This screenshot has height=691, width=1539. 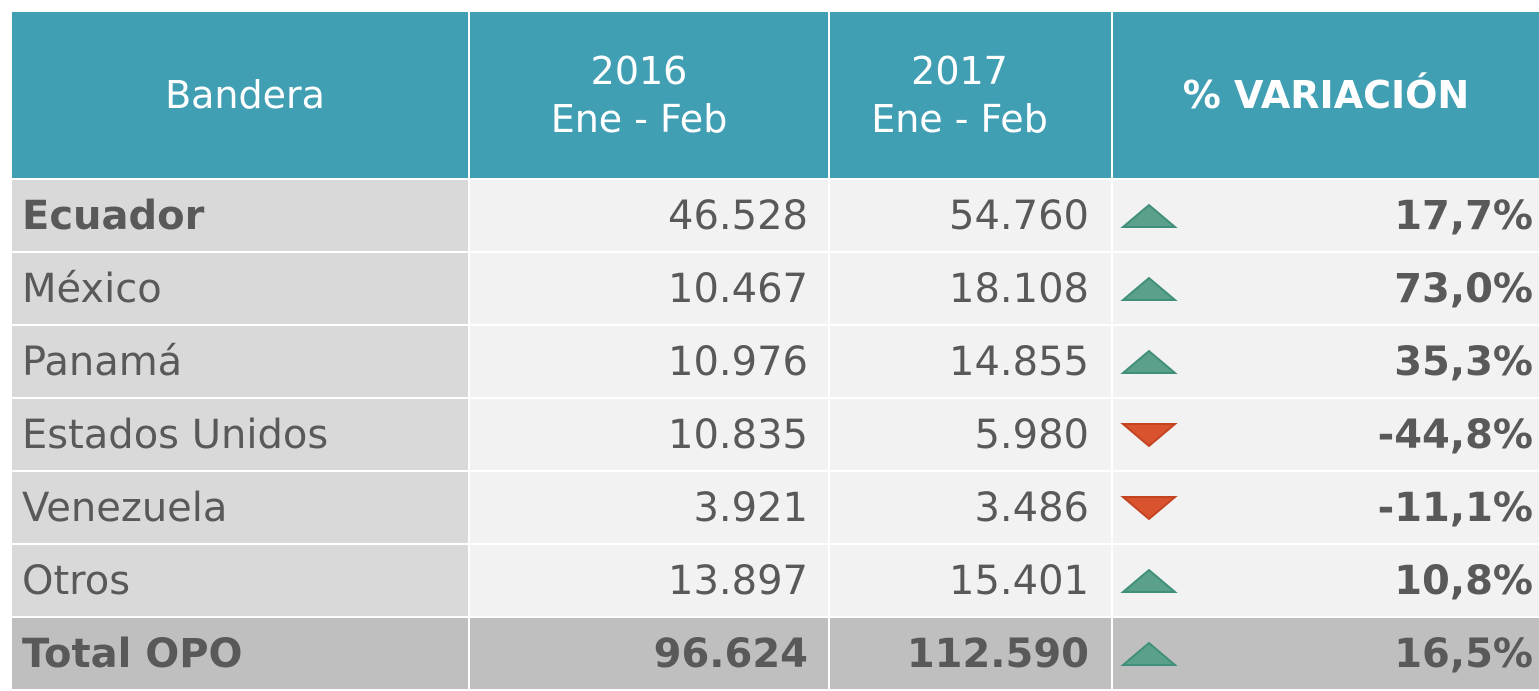 What do you see at coordinates (650, 435) in the screenshot?
I see `y2016-cell: 10.835` at bounding box center [650, 435].